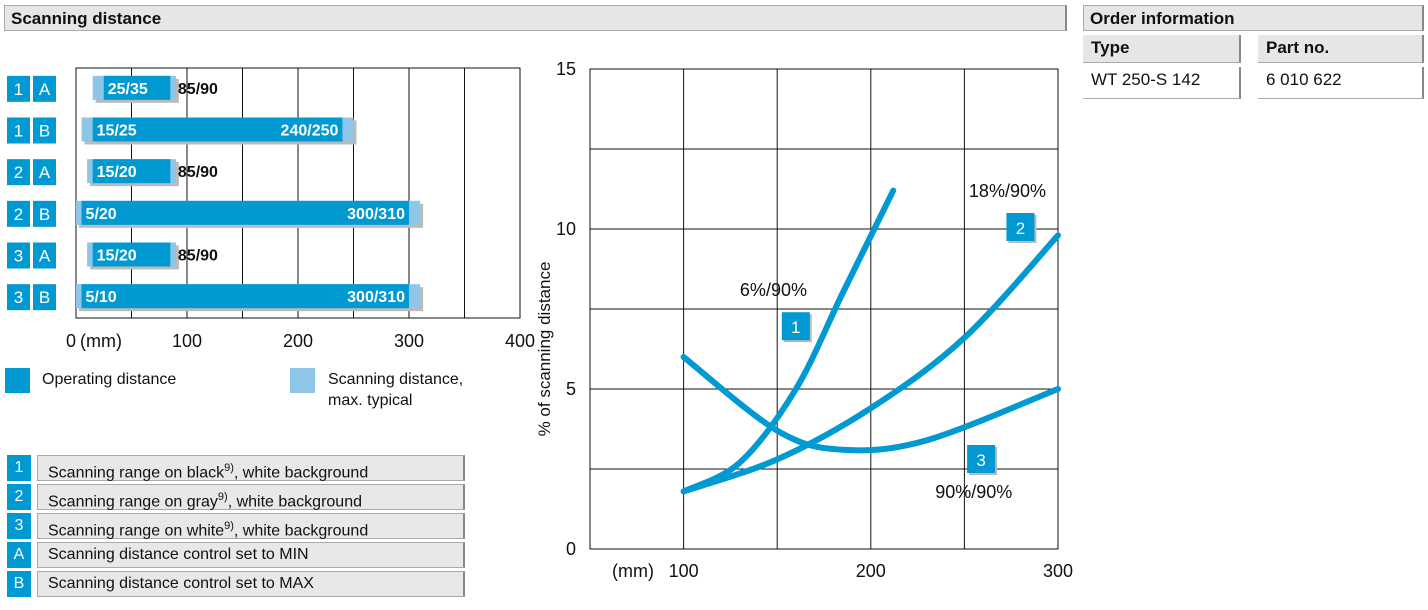  I want to click on line-y-tick-label: 5, so click(571, 389).